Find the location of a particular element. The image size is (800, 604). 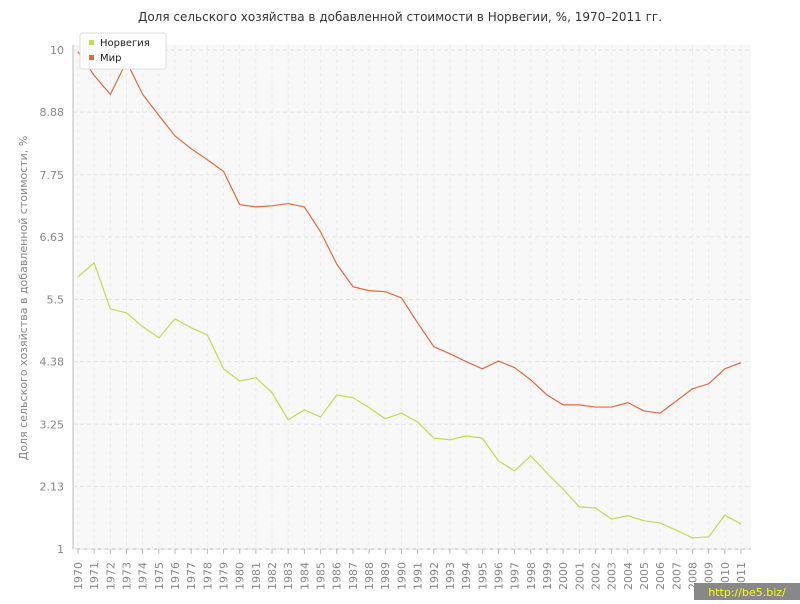

x-tick-label: 2006 is located at coordinates (660, 576).